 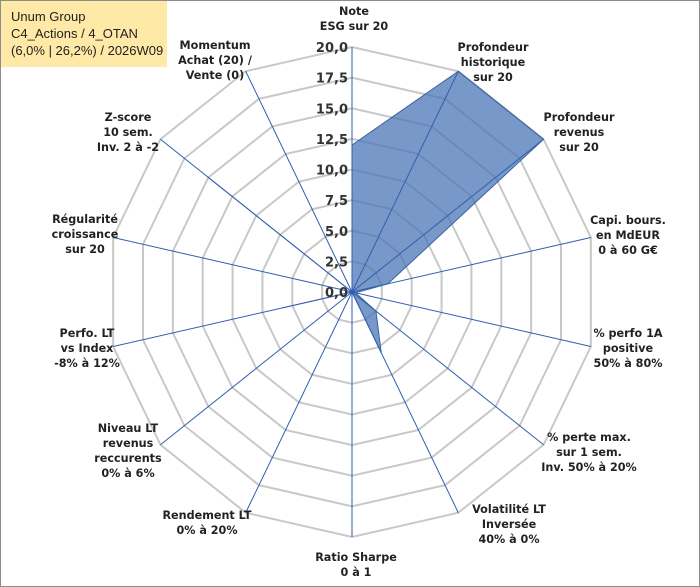 I want to click on axis-label: Capi. bours. en MdEUR 0 à 60 G€, so click(x=628, y=235).